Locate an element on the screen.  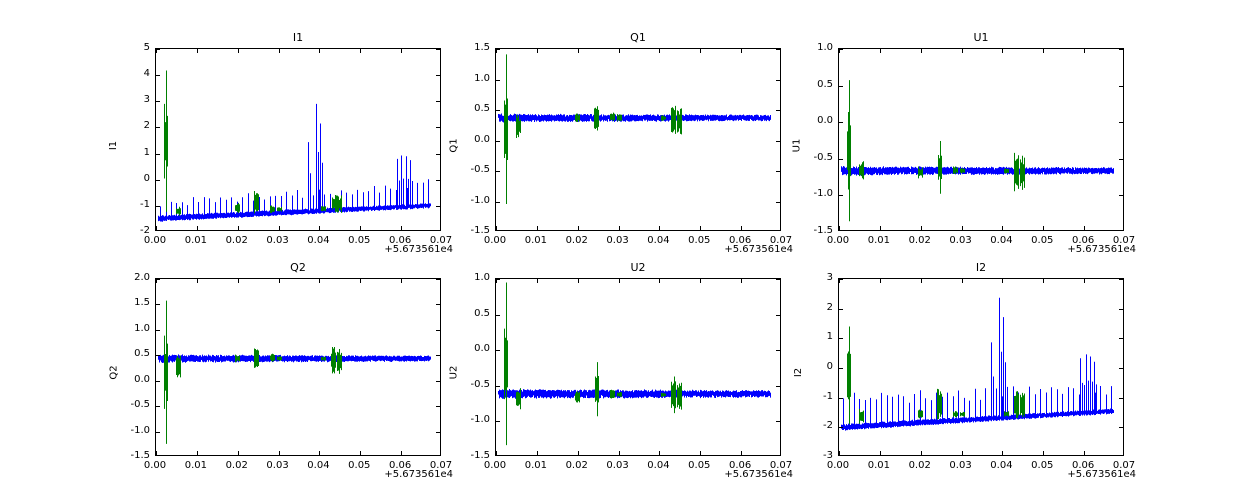
subplot-title: I1 is located at coordinates (298, 37).